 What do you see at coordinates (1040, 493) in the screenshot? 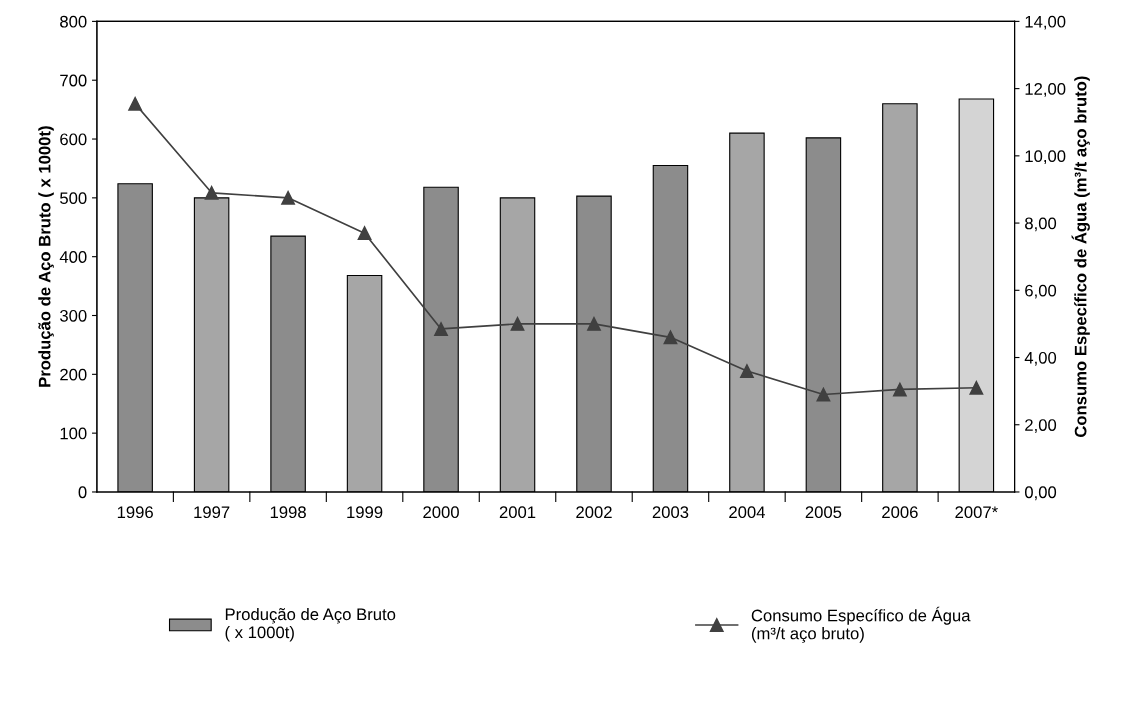
I see `y2-tick-label: 0,00` at bounding box center [1040, 493].